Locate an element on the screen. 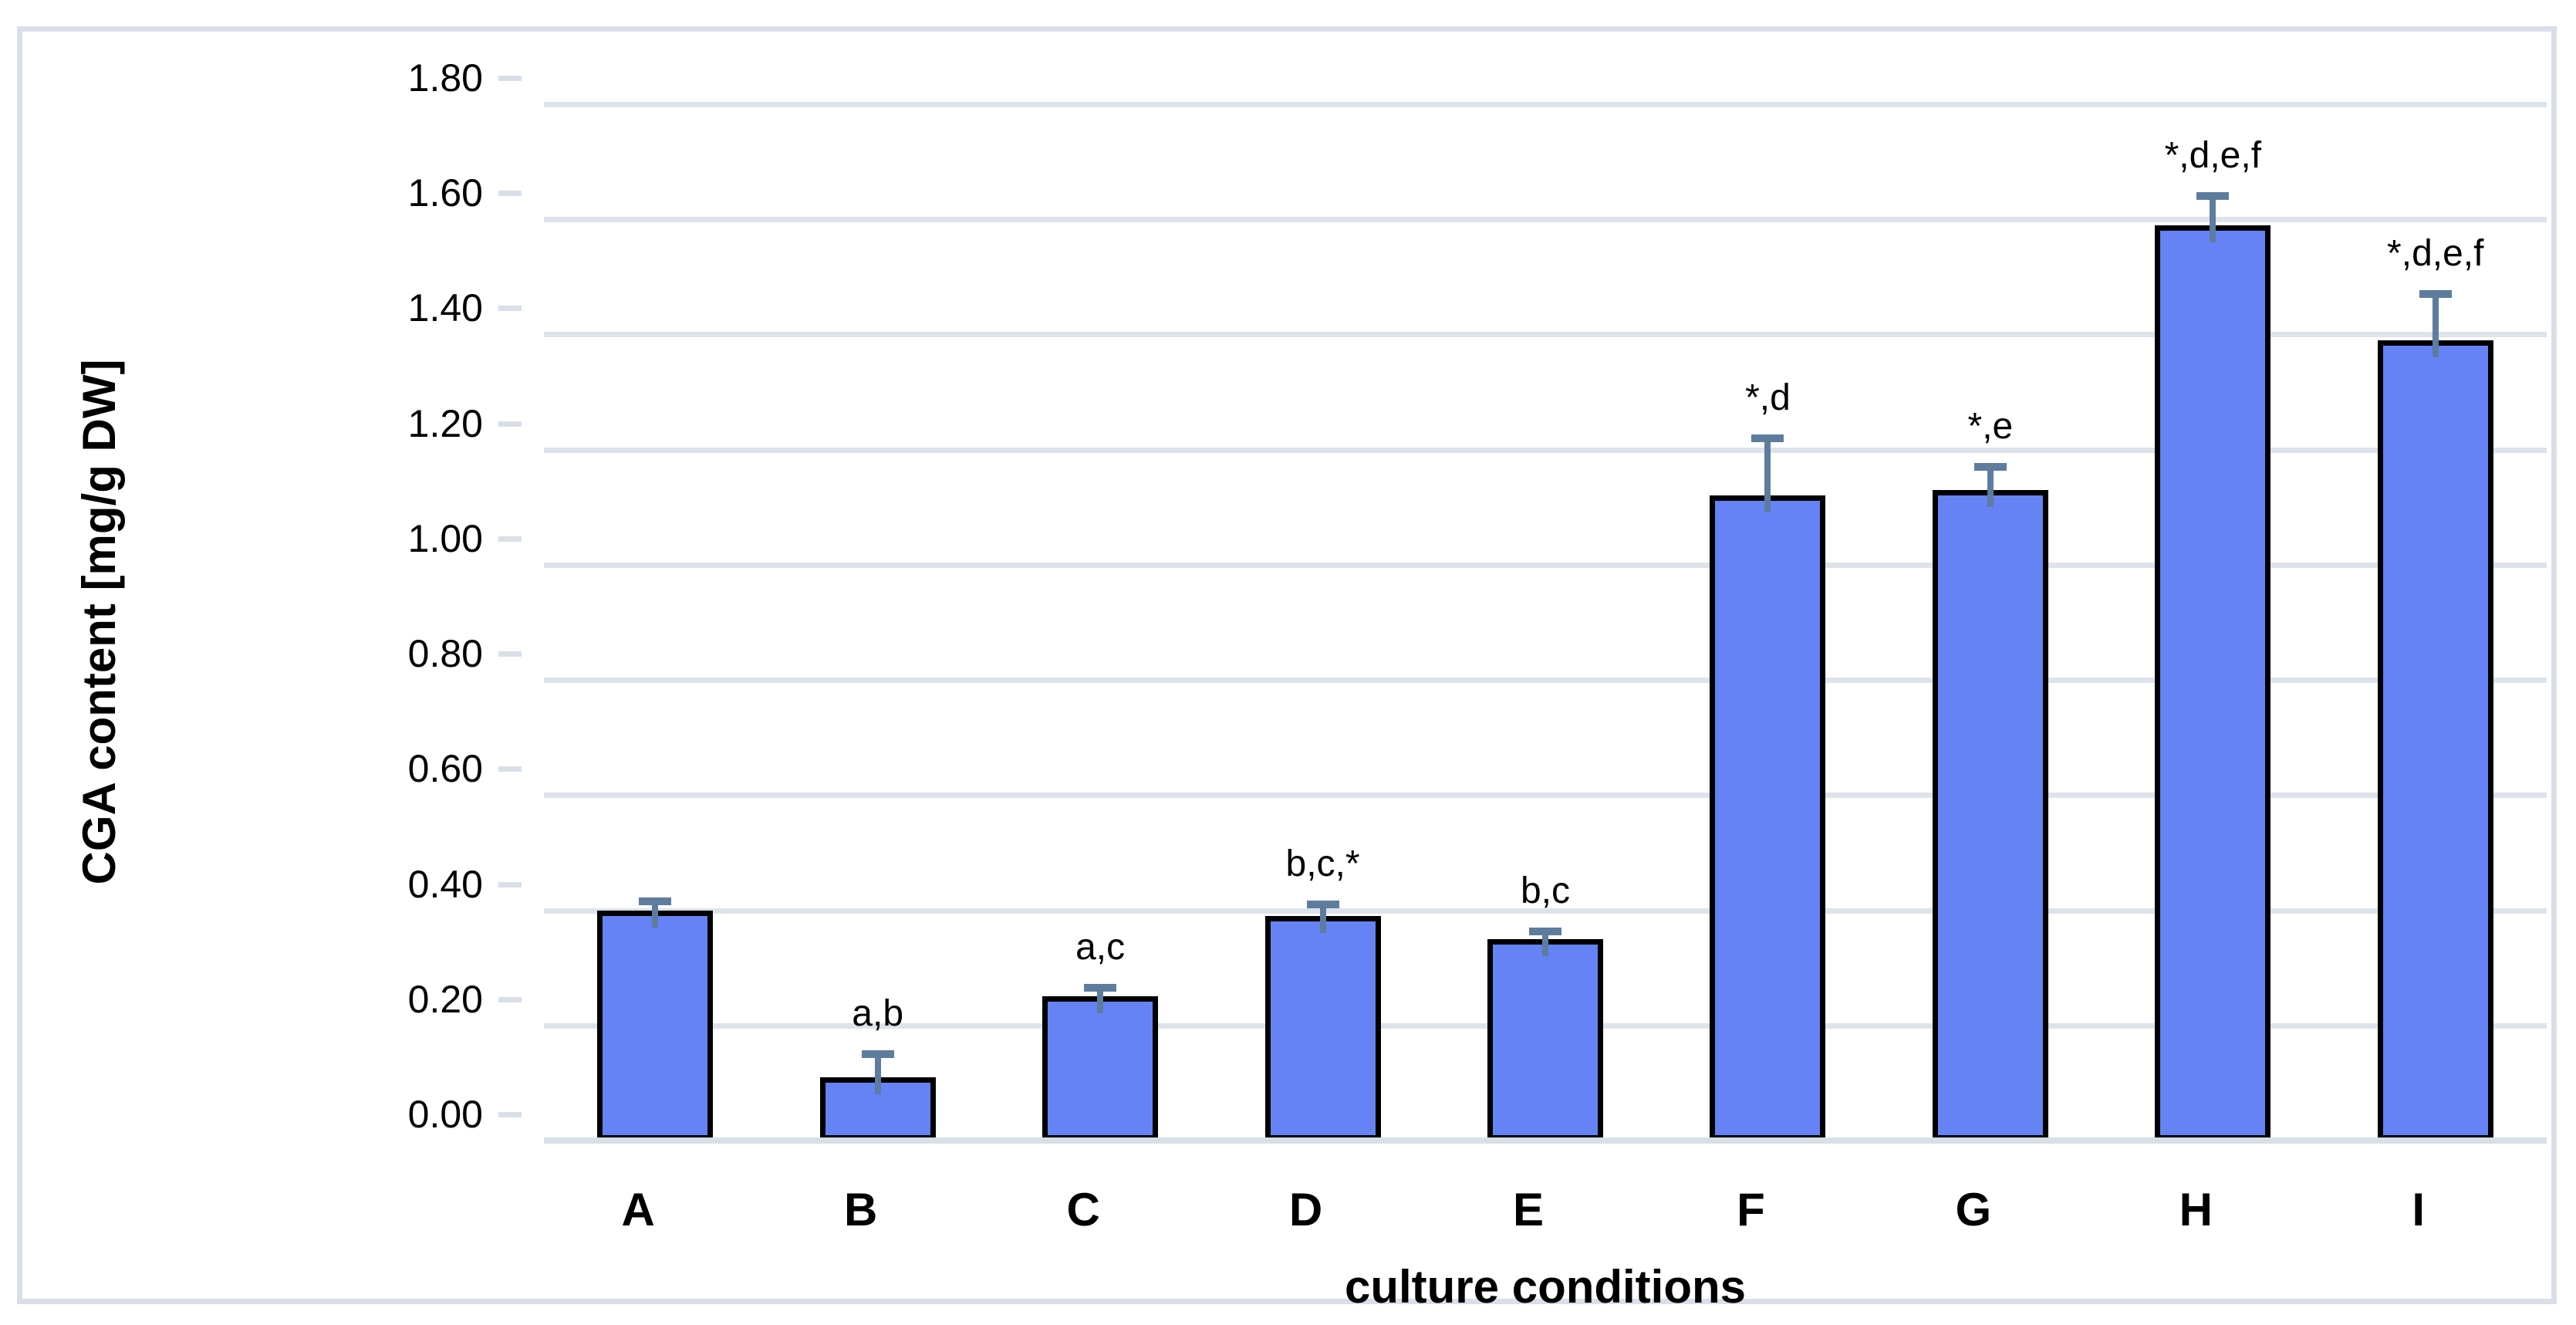 This screenshot has height=1325, width=2576. error-bar-cap-B is located at coordinates (877, 1054).